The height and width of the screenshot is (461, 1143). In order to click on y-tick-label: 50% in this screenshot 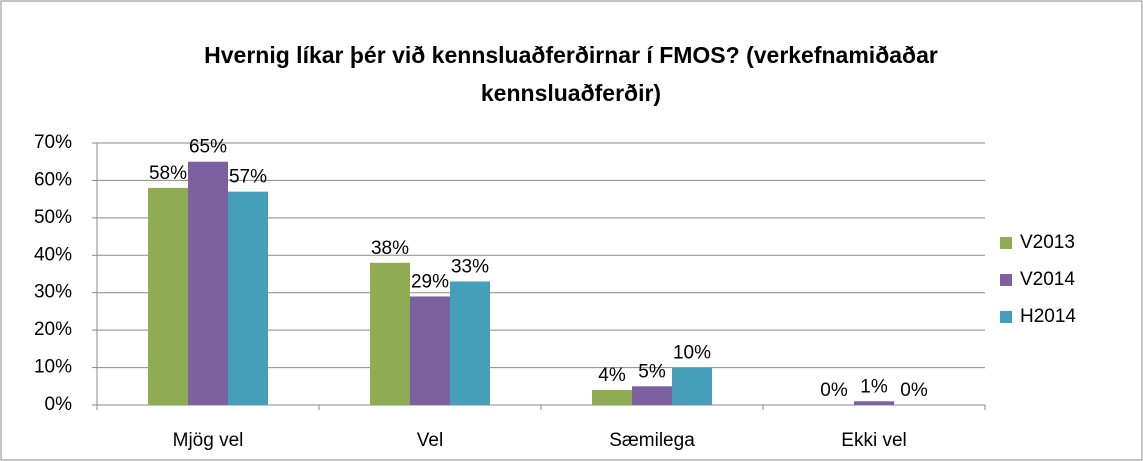, I will do `click(53, 217)`.